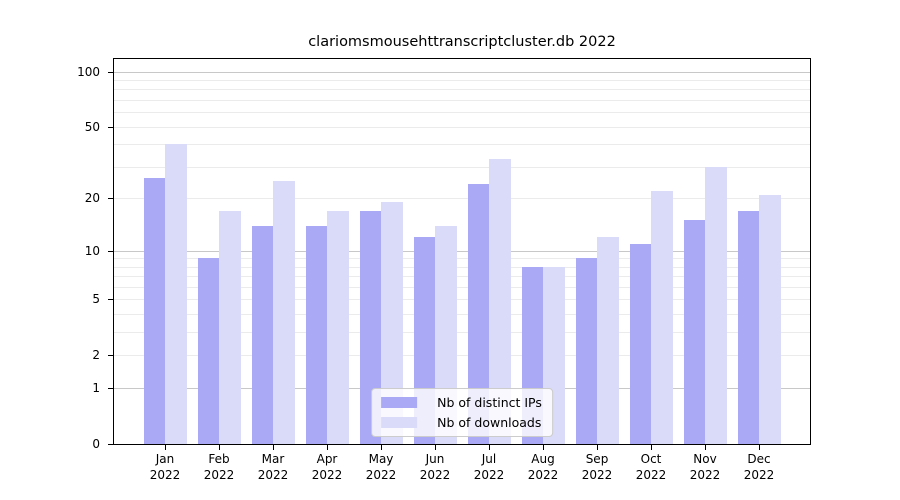 This screenshot has height=500, width=900. I want to click on y-tick-label: 20, so click(92, 198).